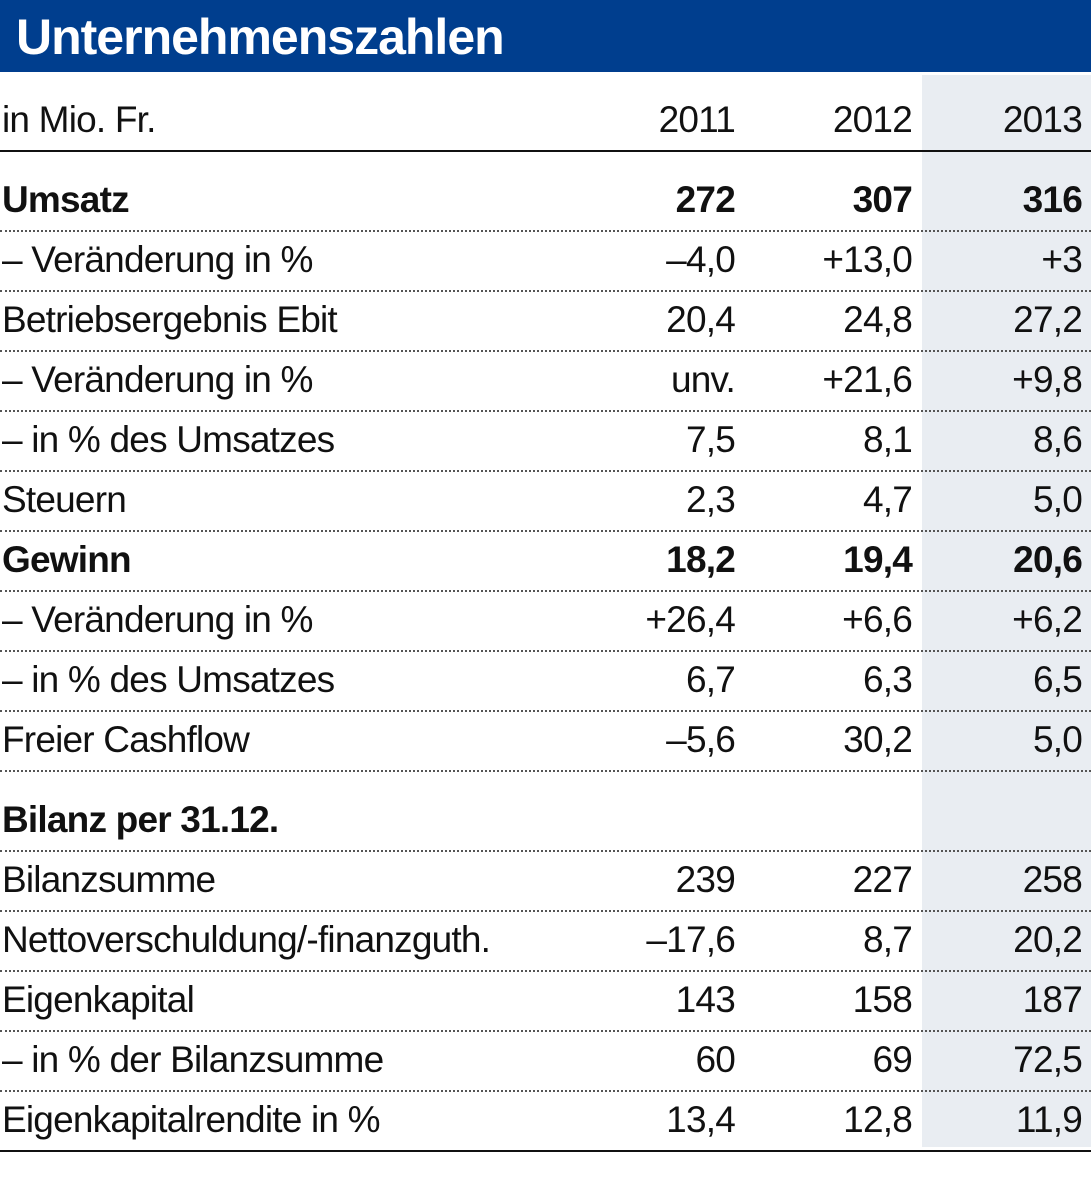 This screenshot has height=1181, width=1091. Describe the element at coordinates (878, 739) in the screenshot. I see `value-cell: 30,2` at that location.